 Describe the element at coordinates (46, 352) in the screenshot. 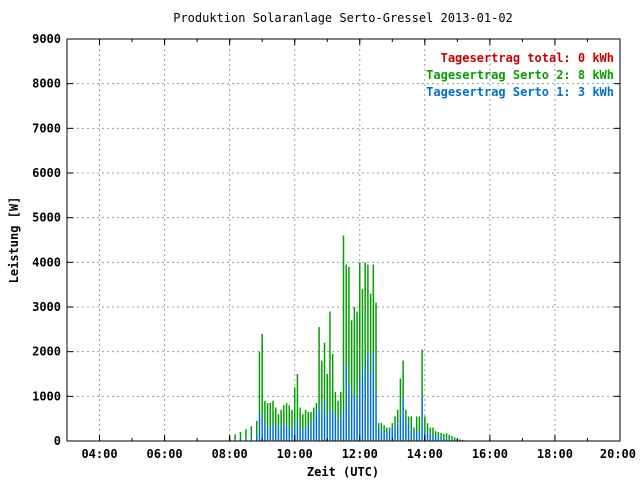

I see `y-tick-label: 2000` at that location.